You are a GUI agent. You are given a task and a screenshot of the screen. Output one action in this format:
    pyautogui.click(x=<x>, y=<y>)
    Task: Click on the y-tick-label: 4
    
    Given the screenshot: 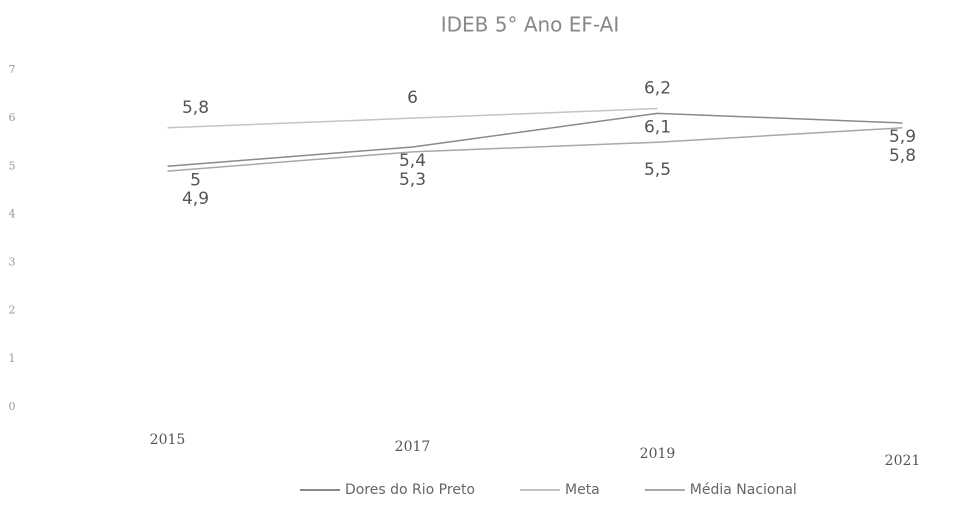 What is the action you would take?
    pyautogui.click(x=12, y=213)
    